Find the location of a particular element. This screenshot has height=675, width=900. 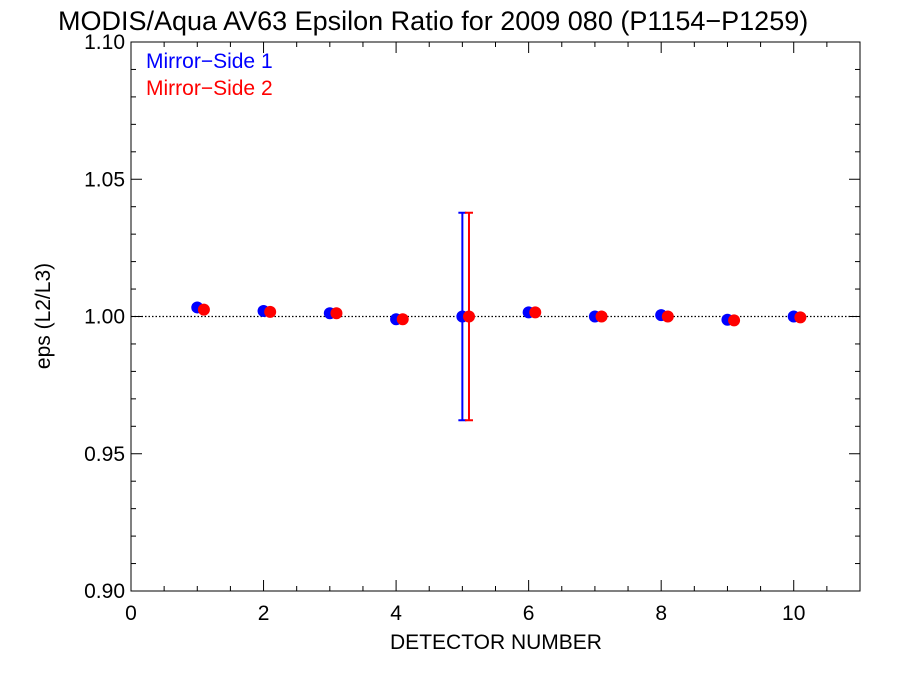

y-tick-label: 1.05 is located at coordinates (104, 179).